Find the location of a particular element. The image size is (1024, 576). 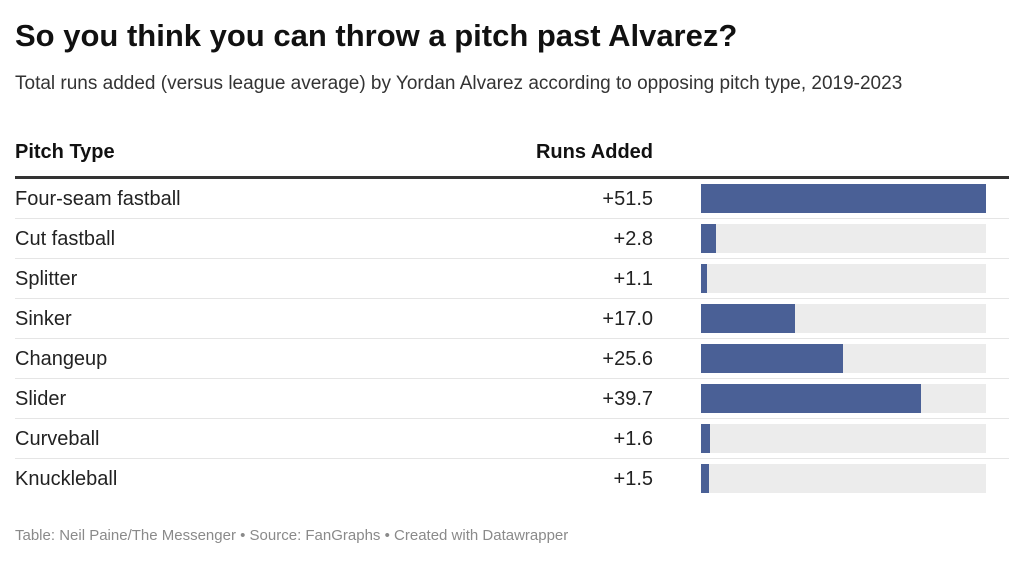

table-header: Pitch Type Runs Added is located at coordinates (512, 154).